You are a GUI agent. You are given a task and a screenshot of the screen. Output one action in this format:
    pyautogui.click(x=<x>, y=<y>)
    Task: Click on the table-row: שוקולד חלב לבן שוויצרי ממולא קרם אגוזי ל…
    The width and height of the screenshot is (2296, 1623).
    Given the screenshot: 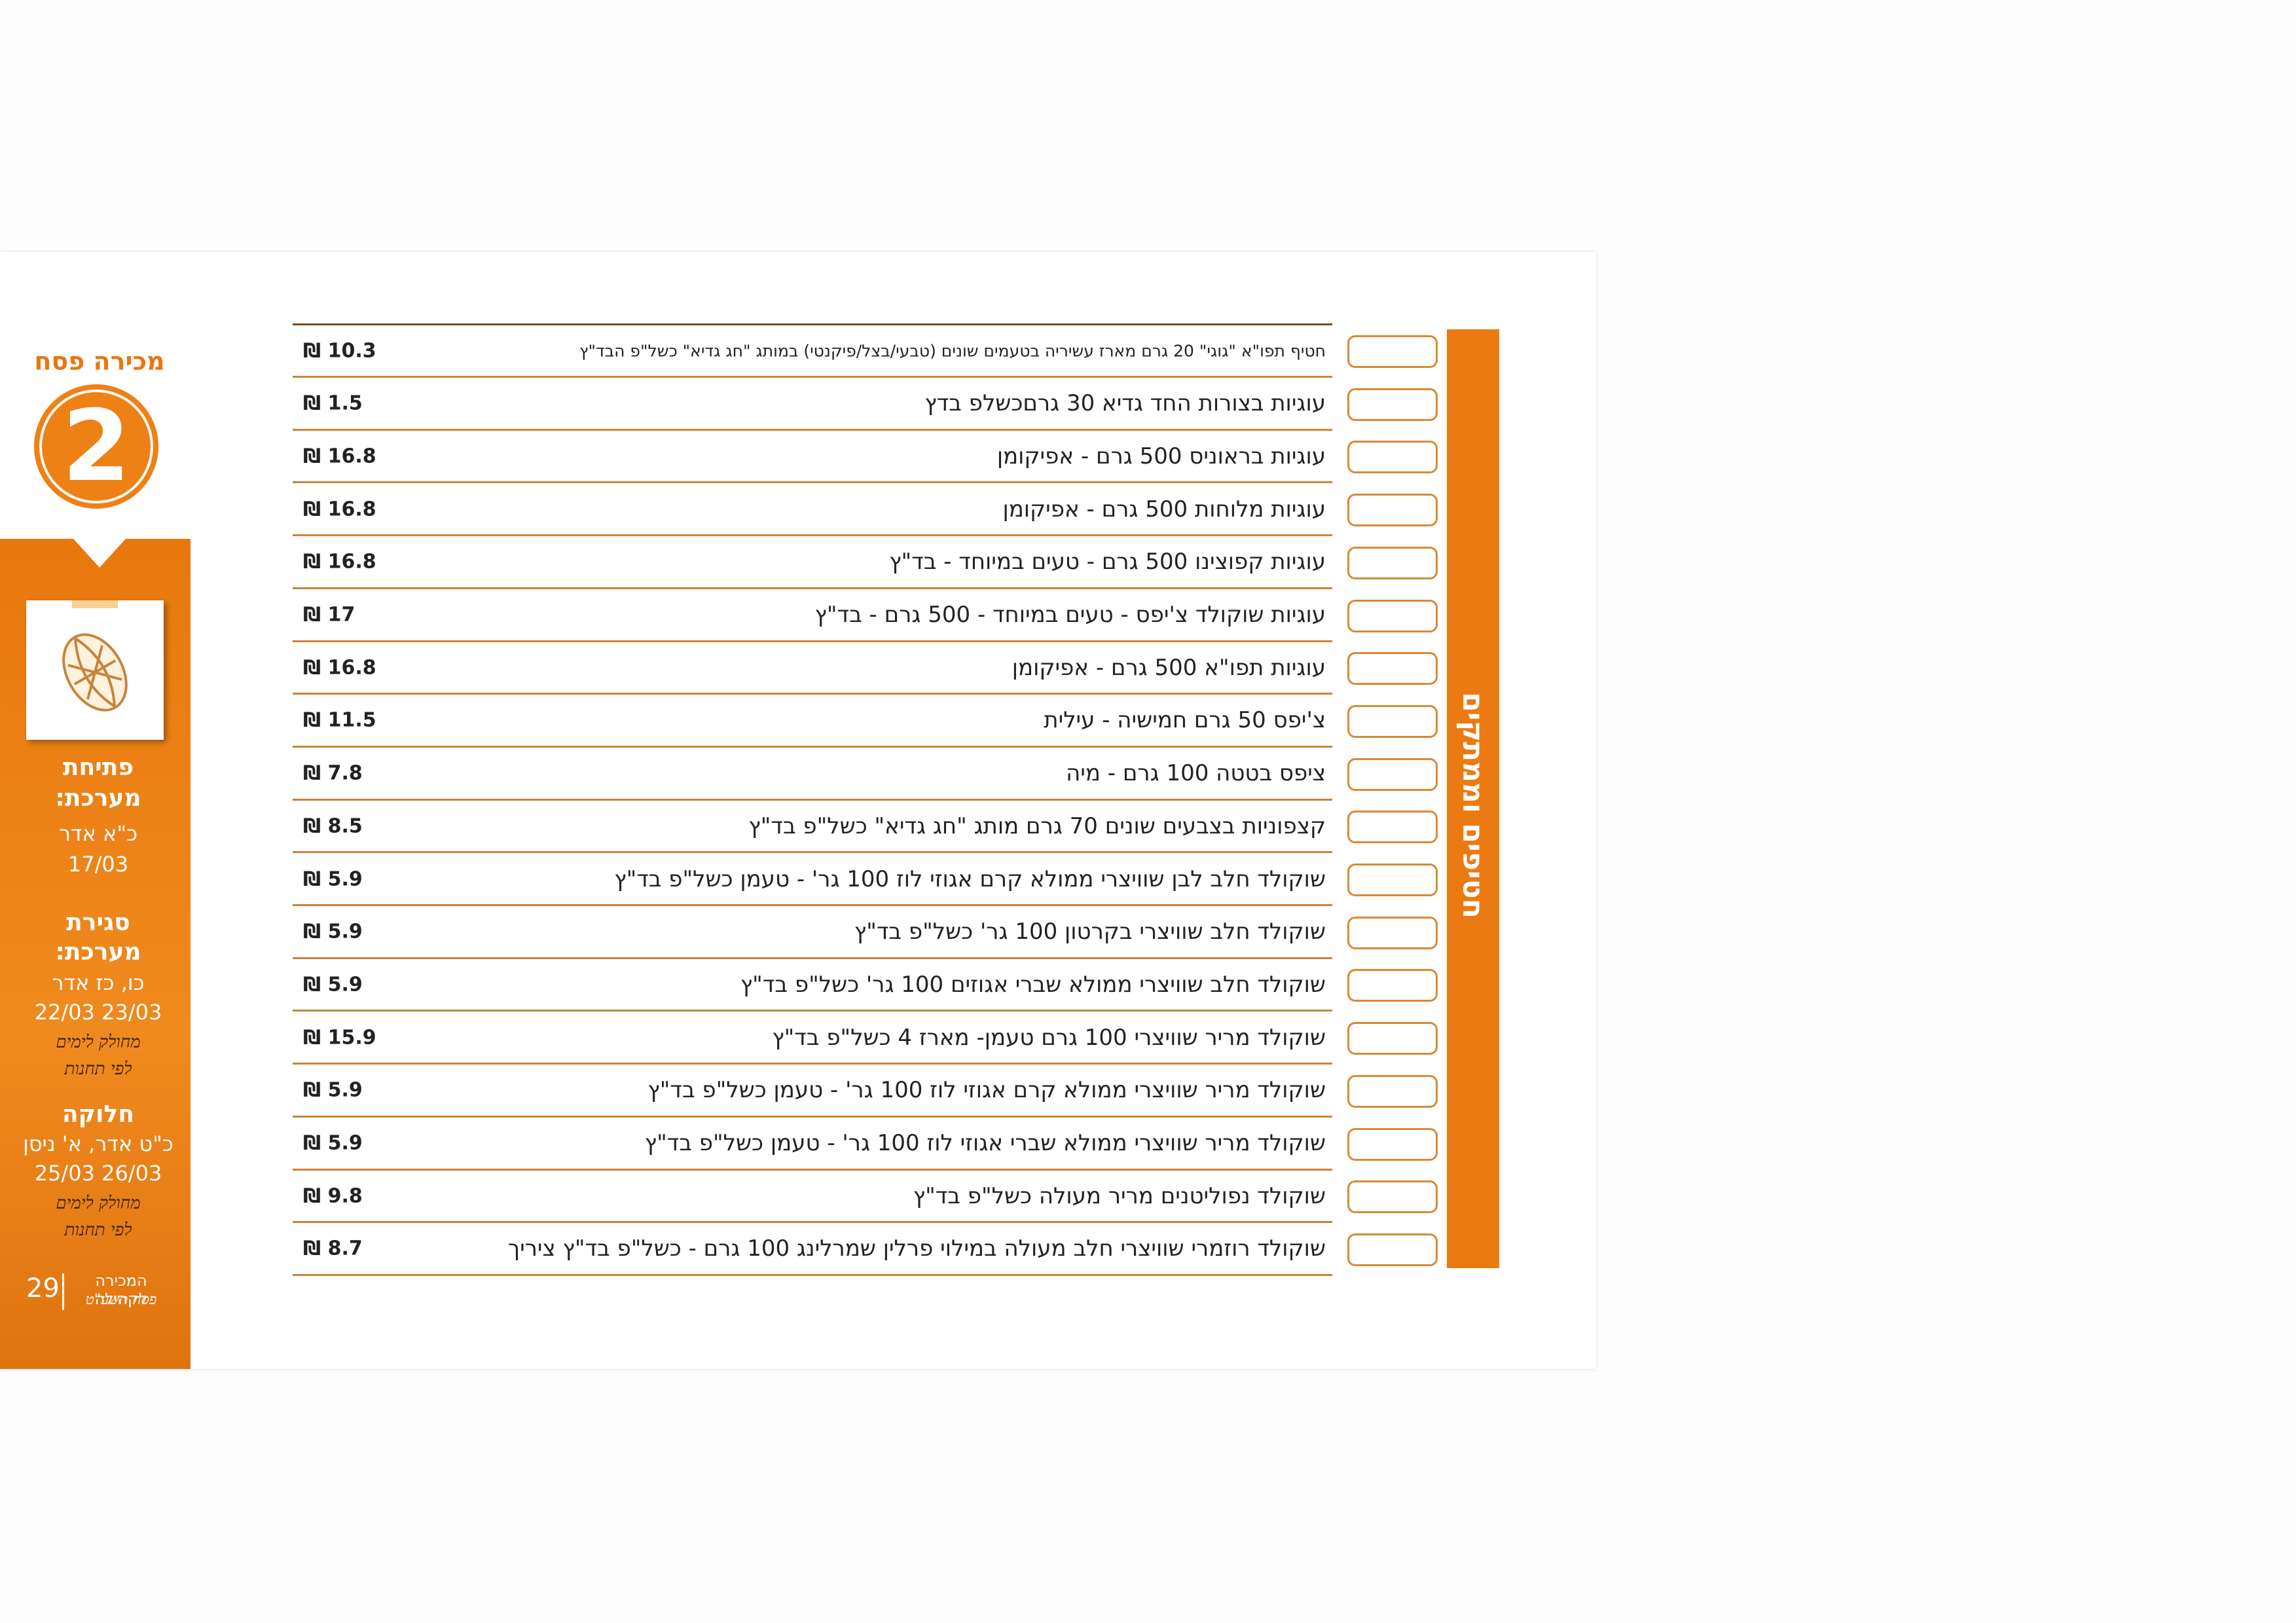 What is the action you would take?
    pyautogui.click(x=812, y=880)
    